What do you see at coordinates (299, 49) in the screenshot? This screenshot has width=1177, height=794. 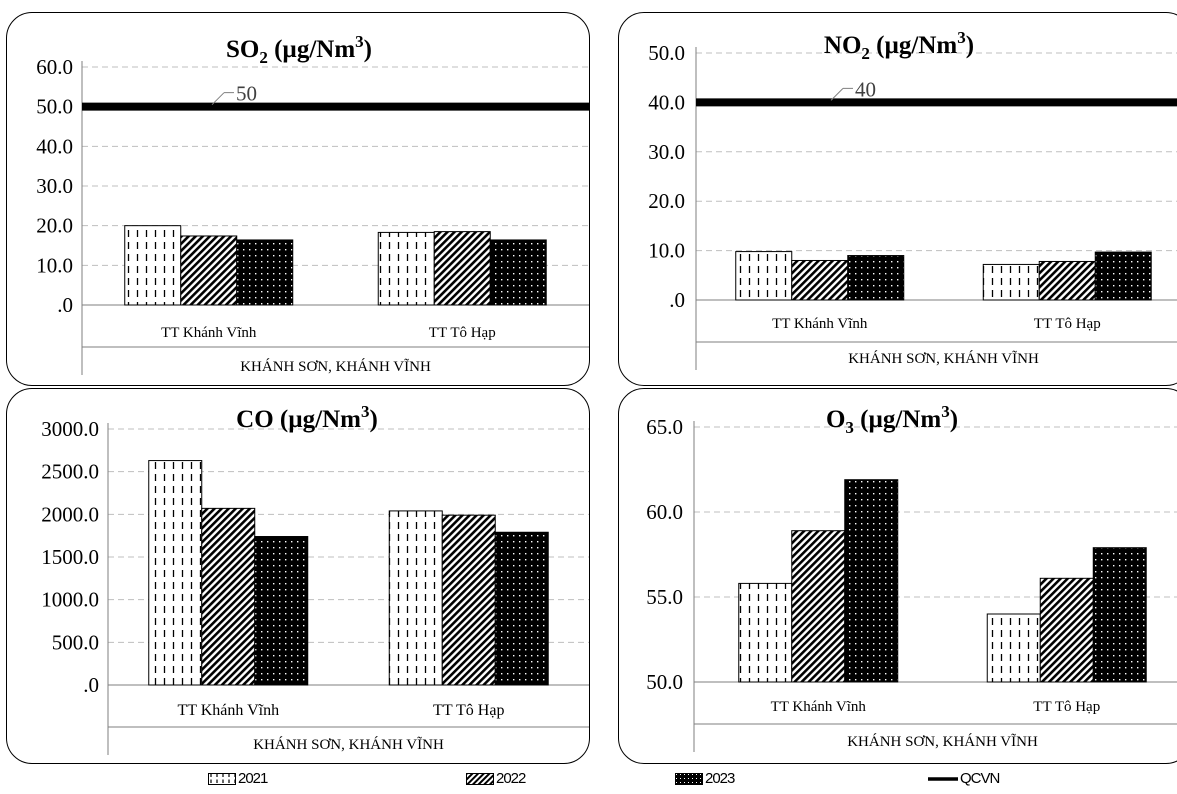 I see `chart-title: SO2 (µg/Nm3)` at bounding box center [299, 49].